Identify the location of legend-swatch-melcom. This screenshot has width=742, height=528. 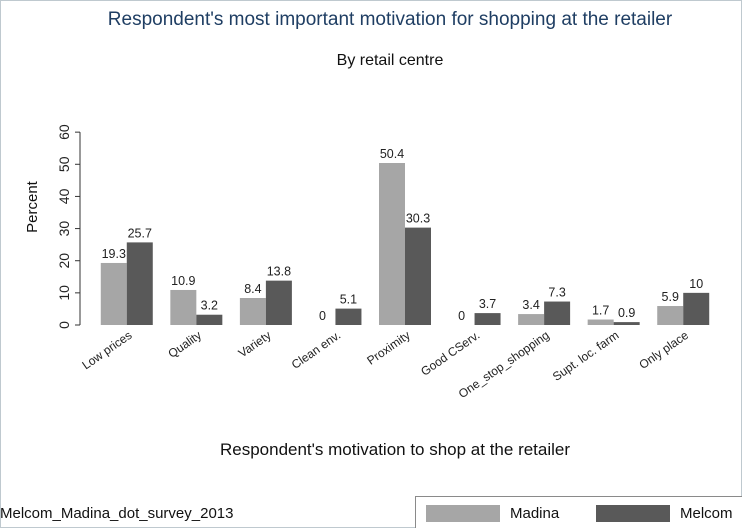
(633, 513).